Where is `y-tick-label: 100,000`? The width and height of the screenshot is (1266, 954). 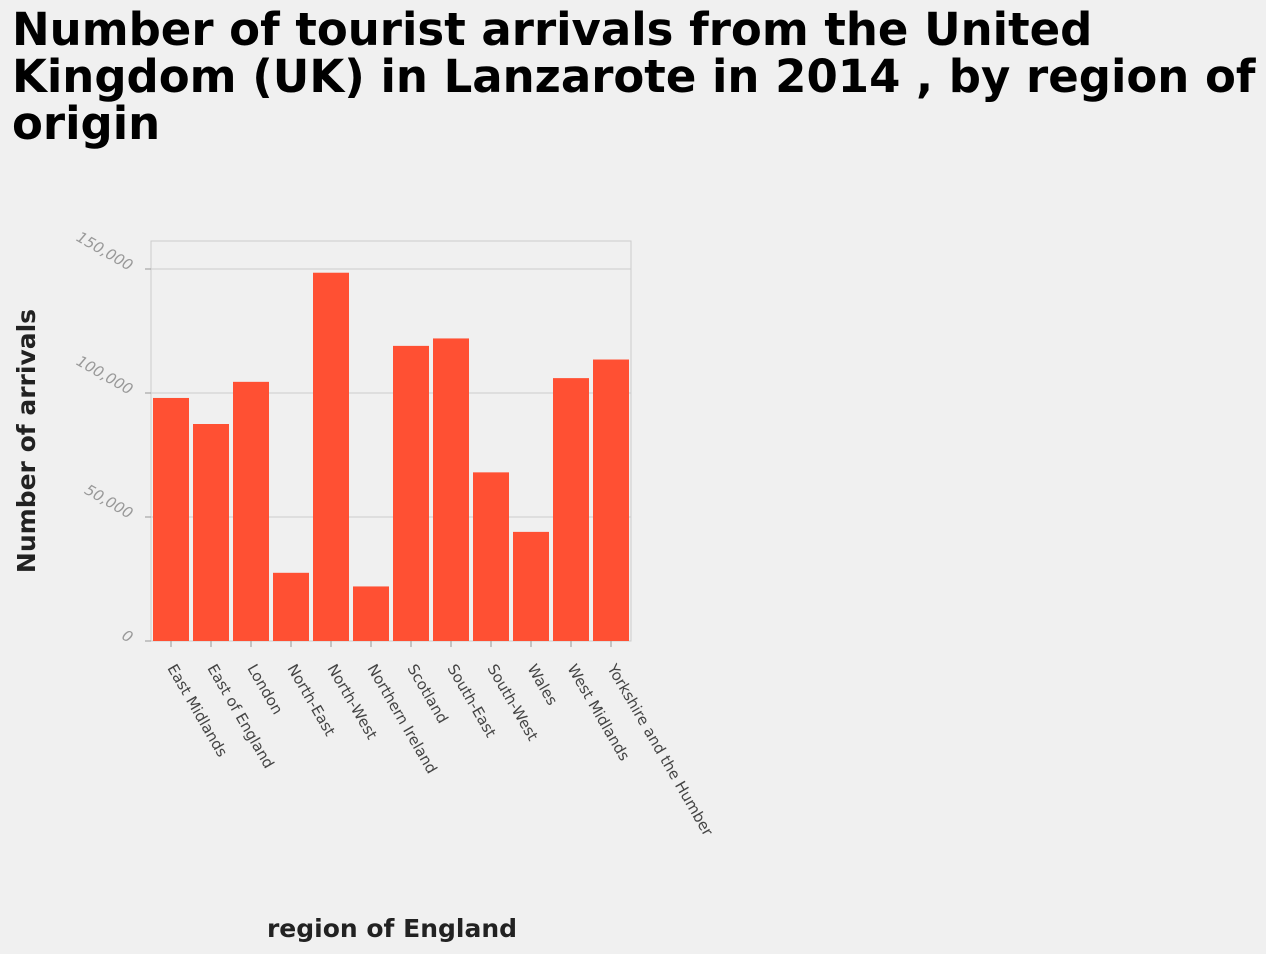 y-tick-label: 100,000 is located at coordinates (104, 375).